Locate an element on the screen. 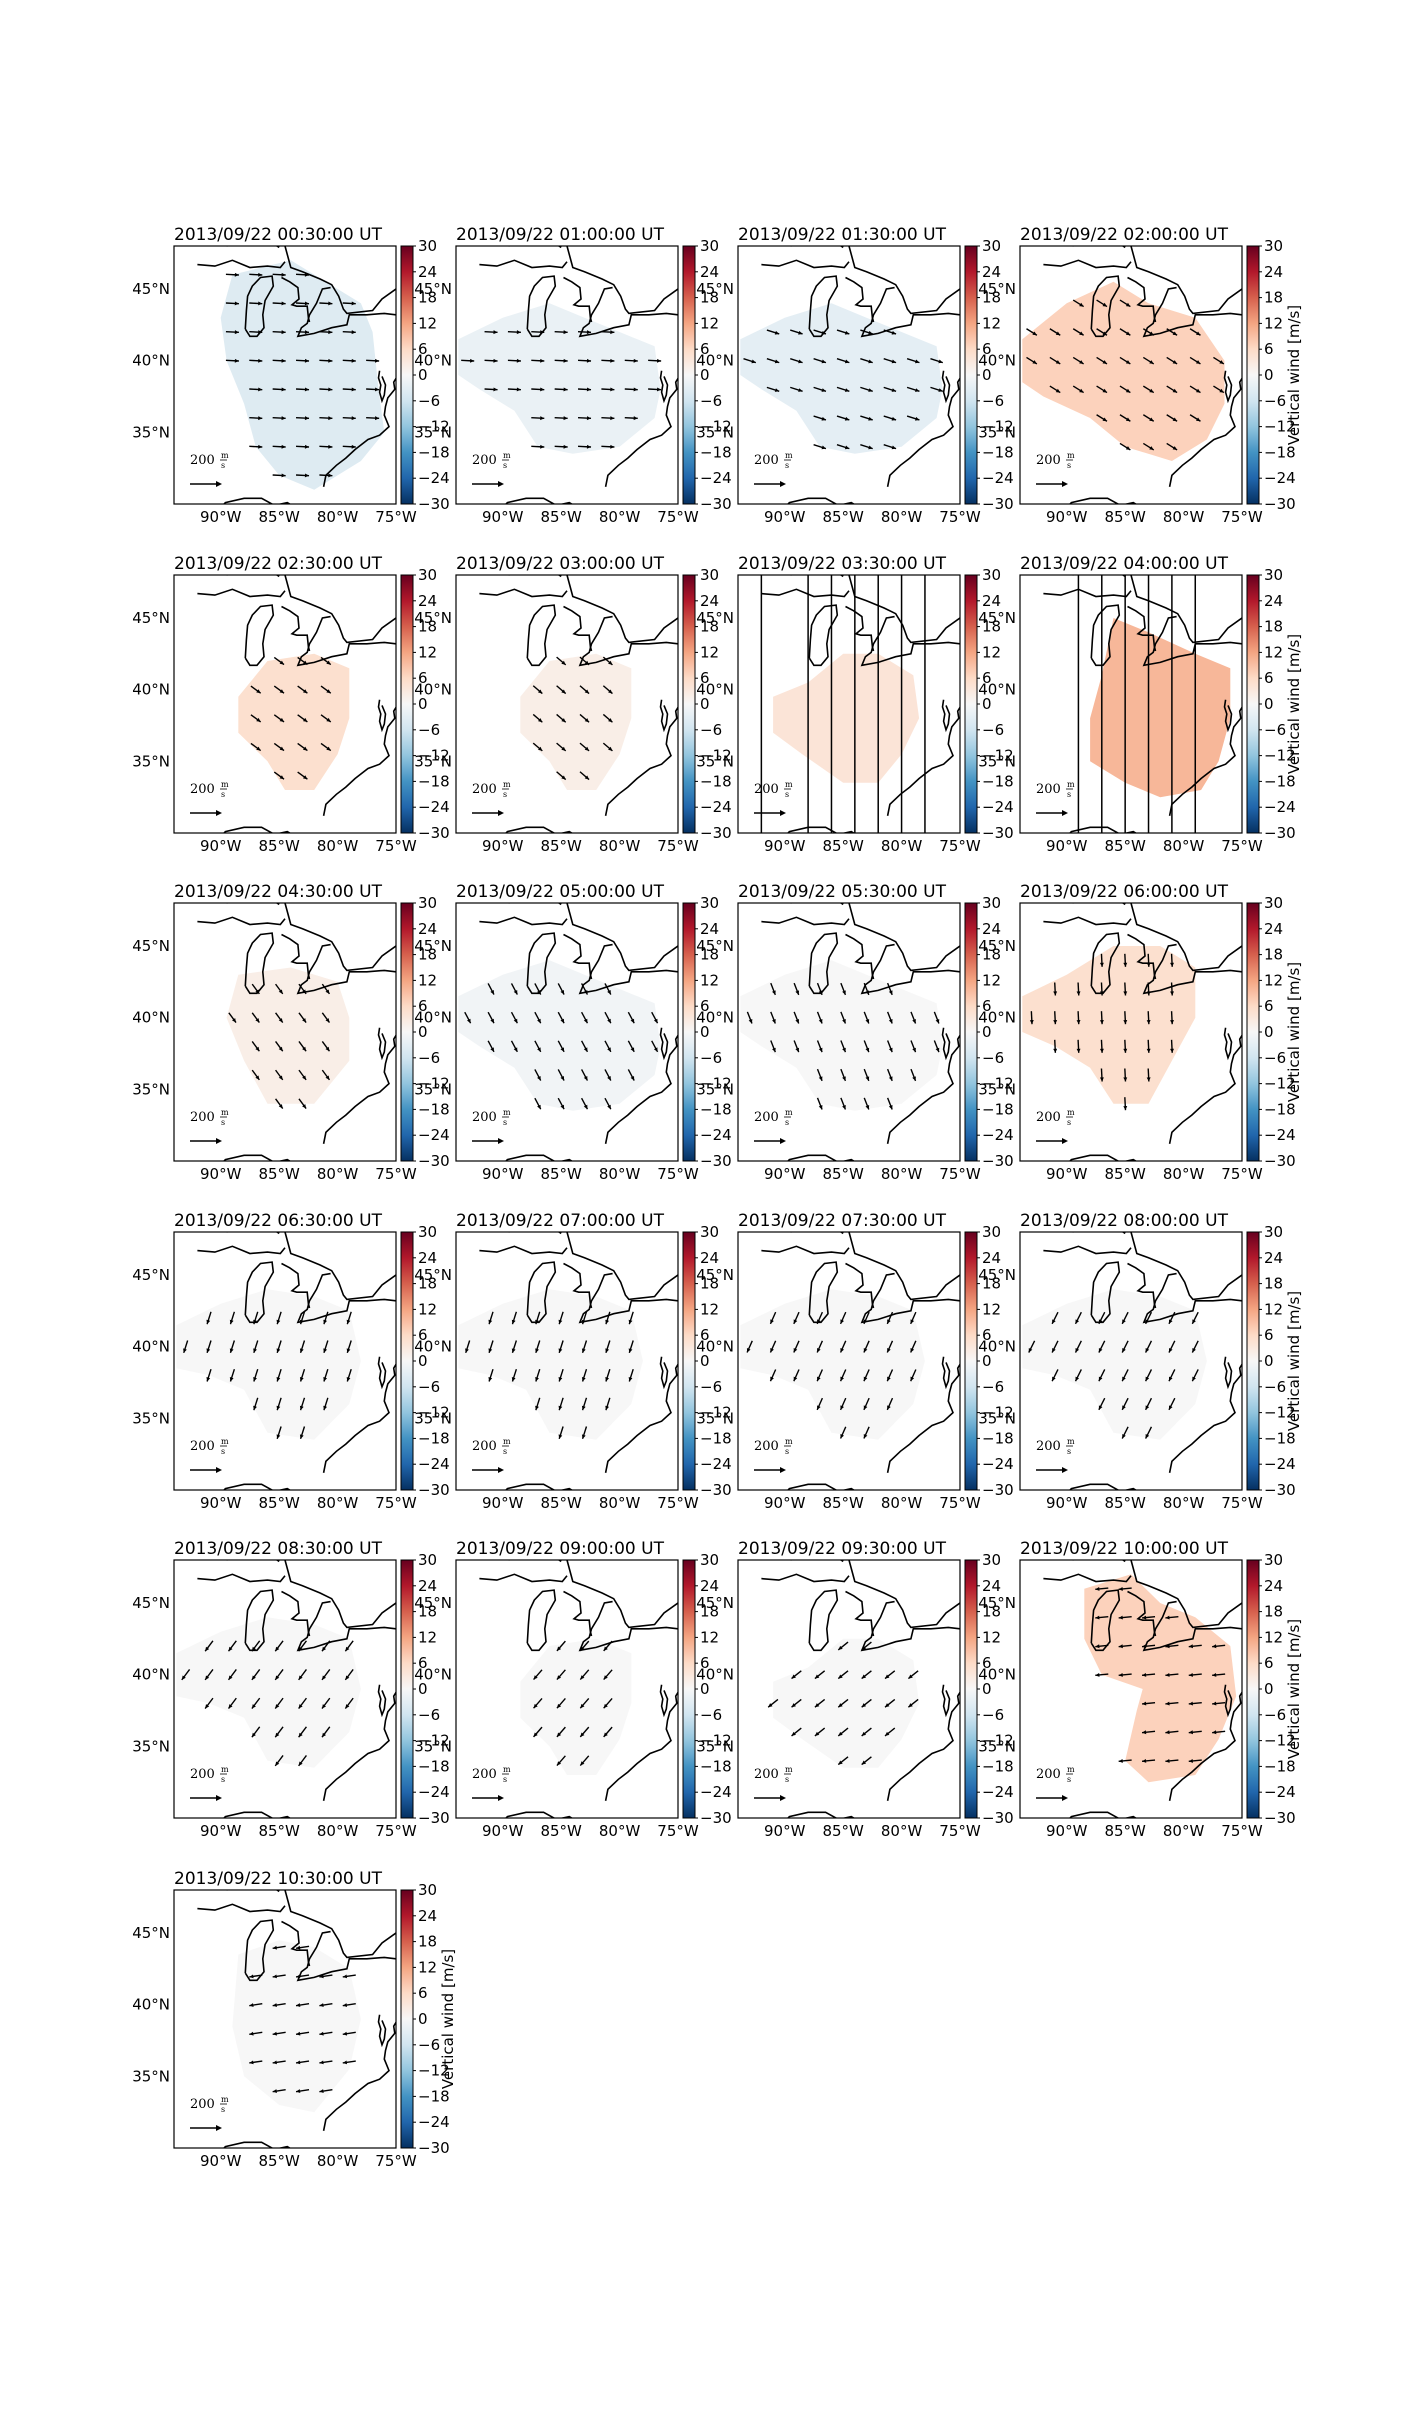 The height and width of the screenshot is (2410, 1410). colorbar-tick-label: 30 is located at coordinates (1273, 246).